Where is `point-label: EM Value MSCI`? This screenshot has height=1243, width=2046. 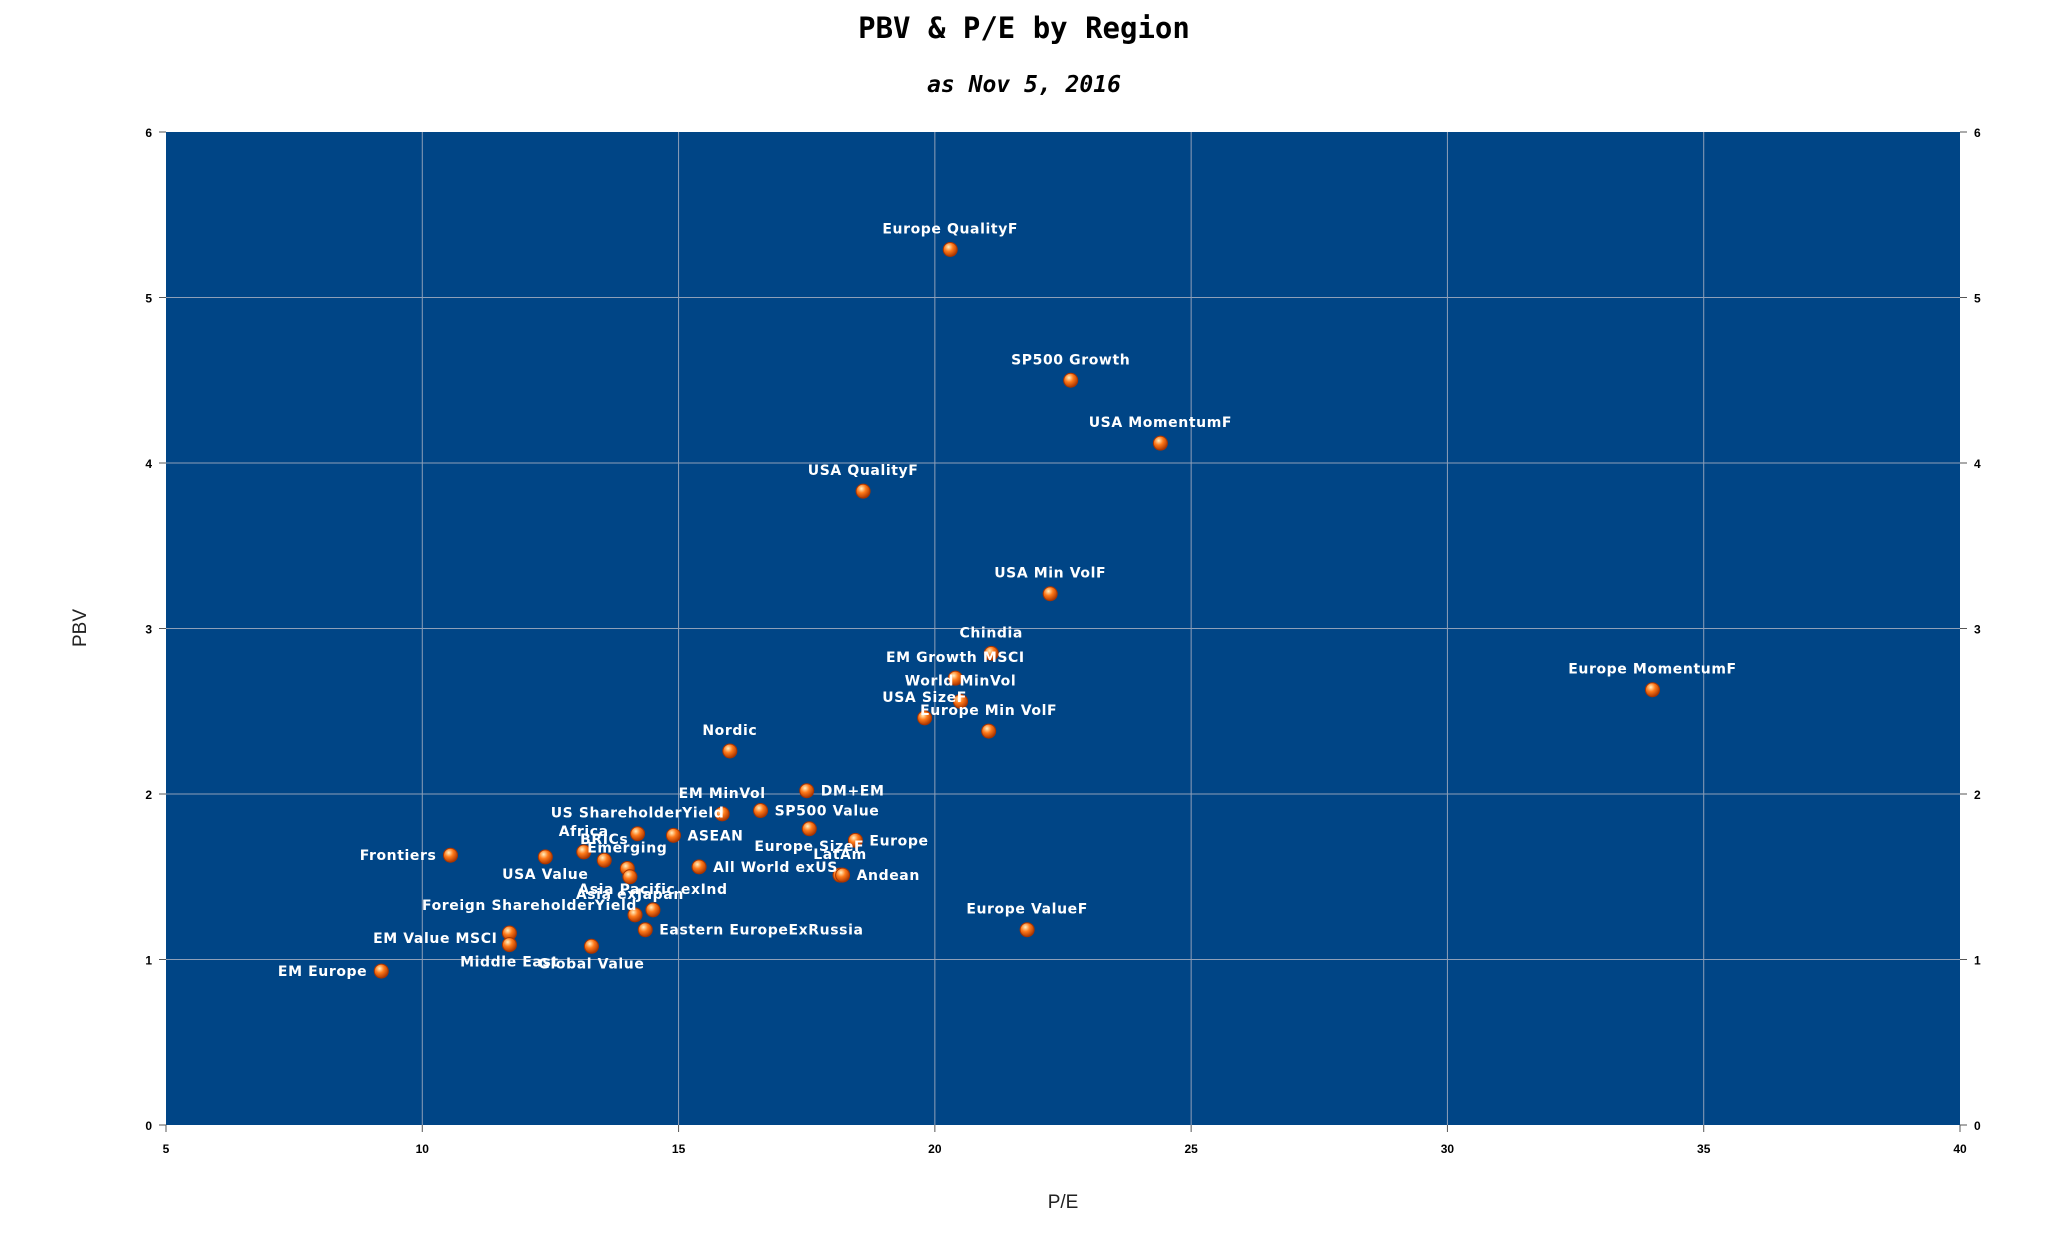 point-label: EM Value MSCI is located at coordinates (435, 939).